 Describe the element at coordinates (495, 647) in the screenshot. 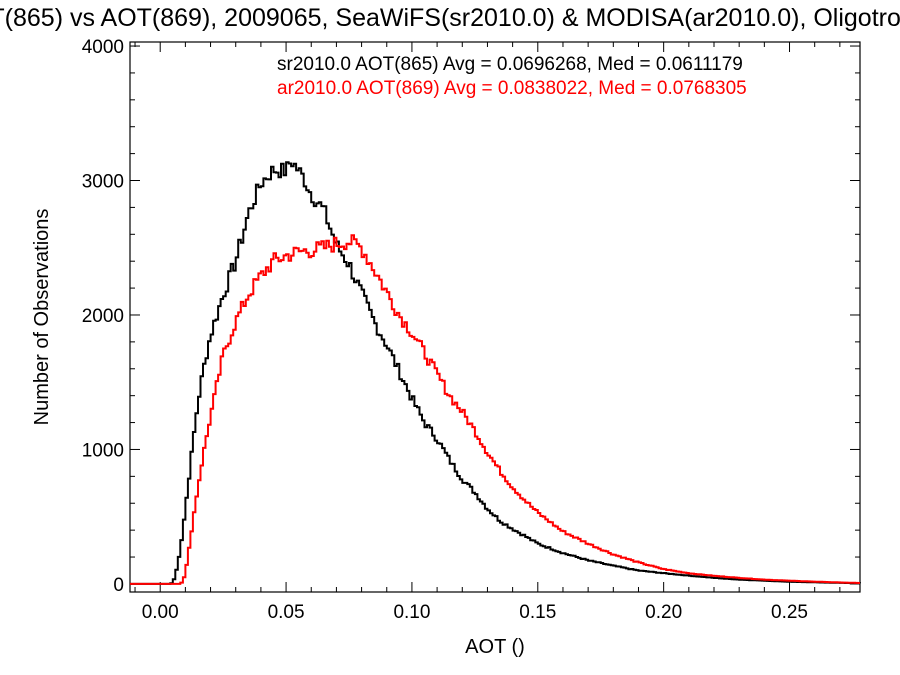

I see `x-axis-label: AOT ()` at that location.